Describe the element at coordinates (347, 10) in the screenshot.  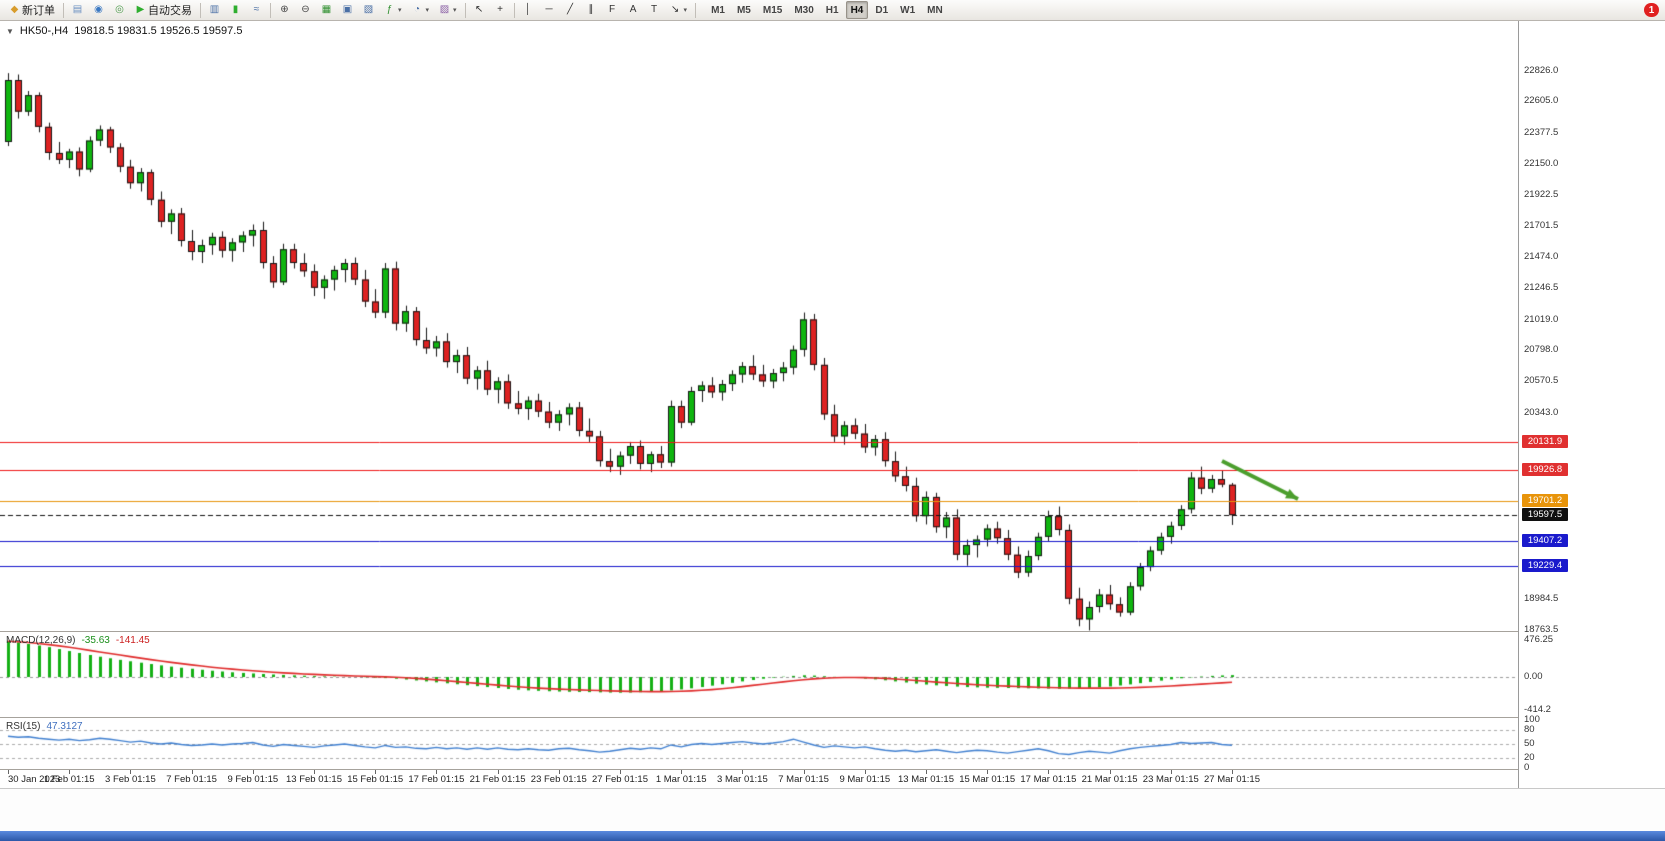
I see `arrange-windows-button: ▣` at that location.